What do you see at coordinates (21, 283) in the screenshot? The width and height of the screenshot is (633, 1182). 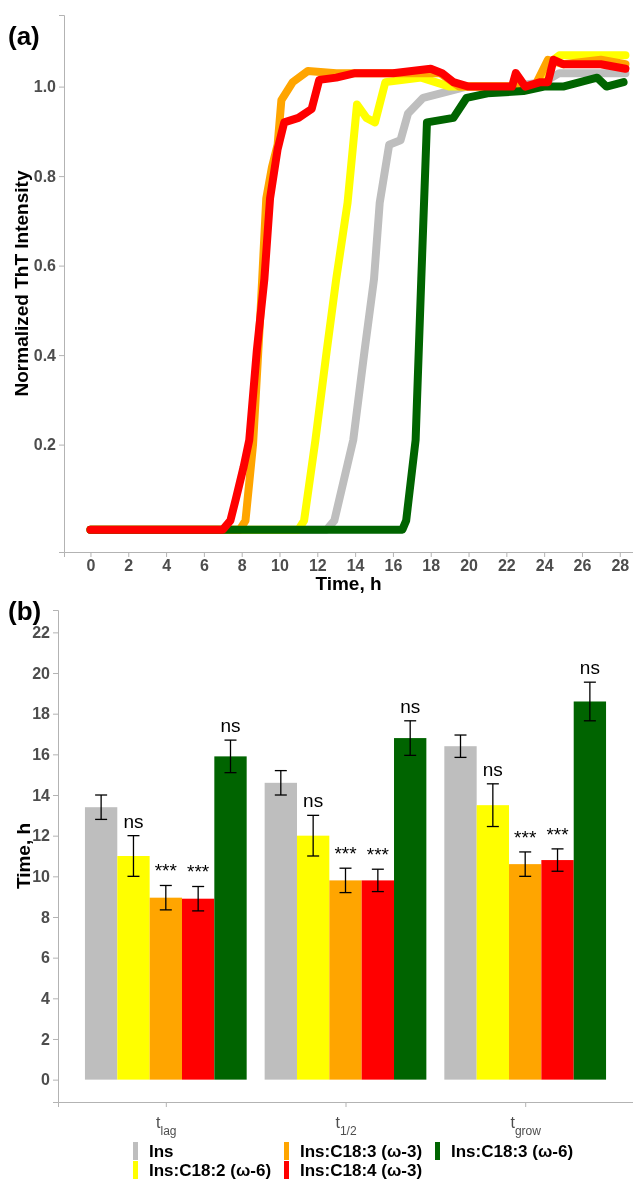 I see `y-axis-title: Normalized ThT Intensity` at bounding box center [21, 283].